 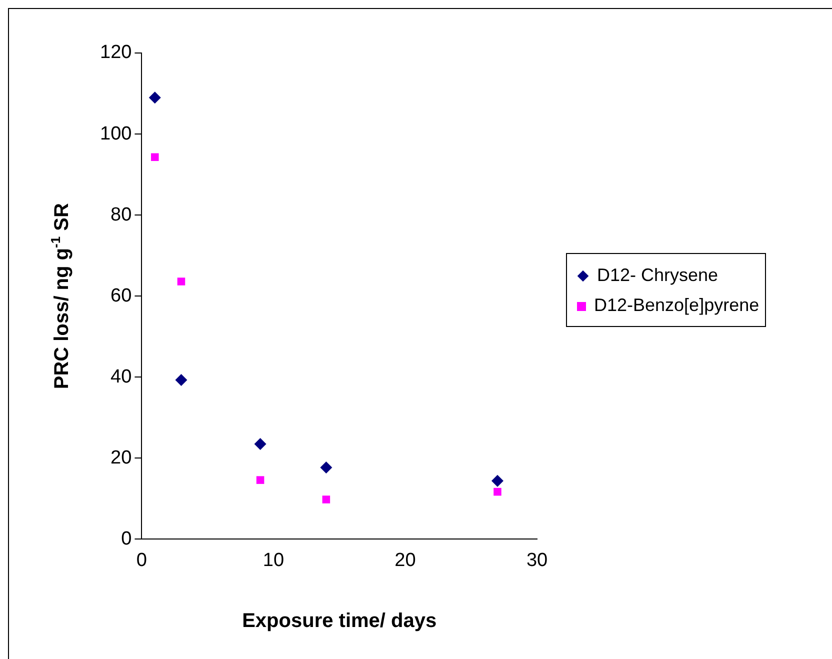 What do you see at coordinates (677, 305) in the screenshot?
I see `legend-label: D12-Benzo[e]pyrene` at bounding box center [677, 305].